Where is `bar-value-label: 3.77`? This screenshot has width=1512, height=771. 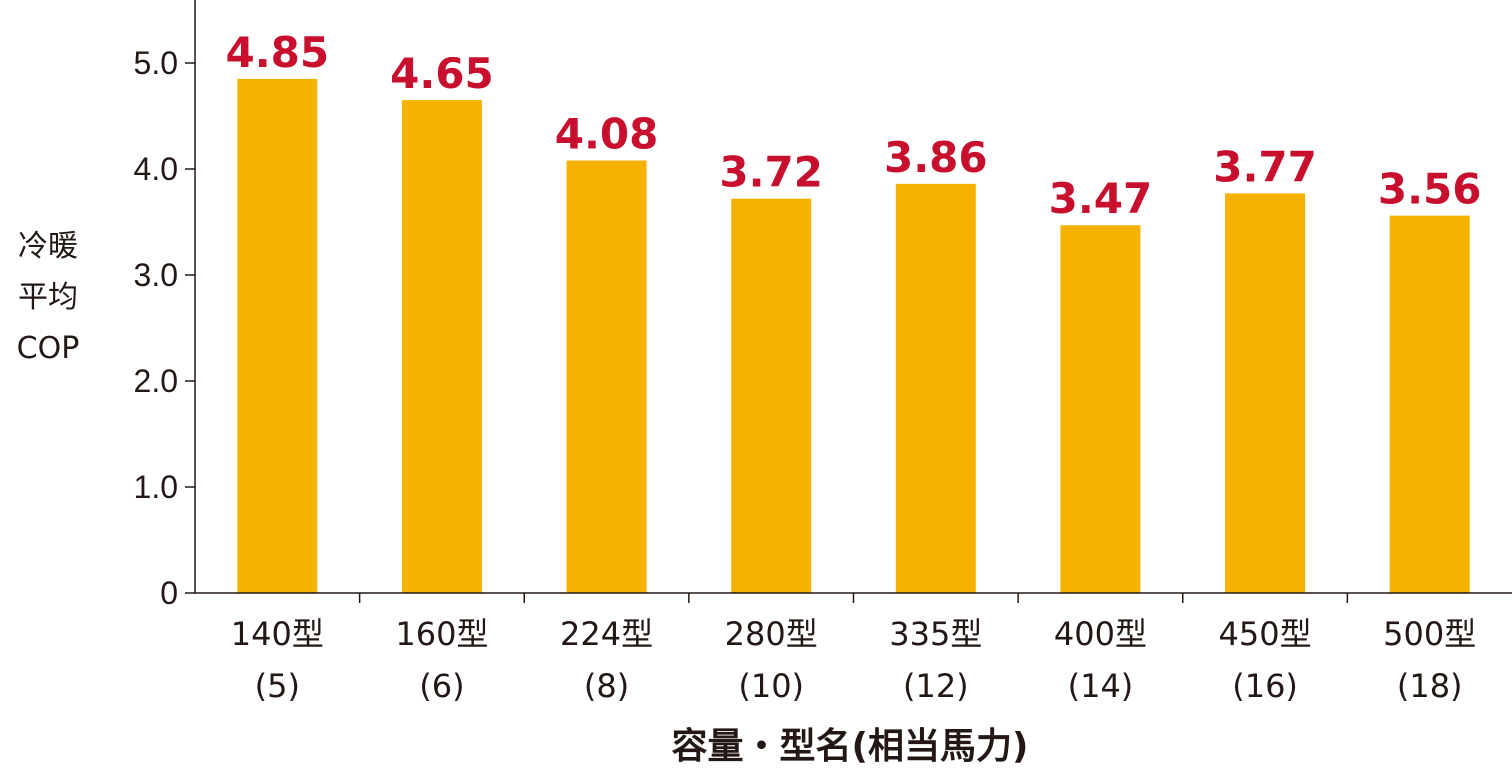 bar-value-label: 3.77 is located at coordinates (1265, 166).